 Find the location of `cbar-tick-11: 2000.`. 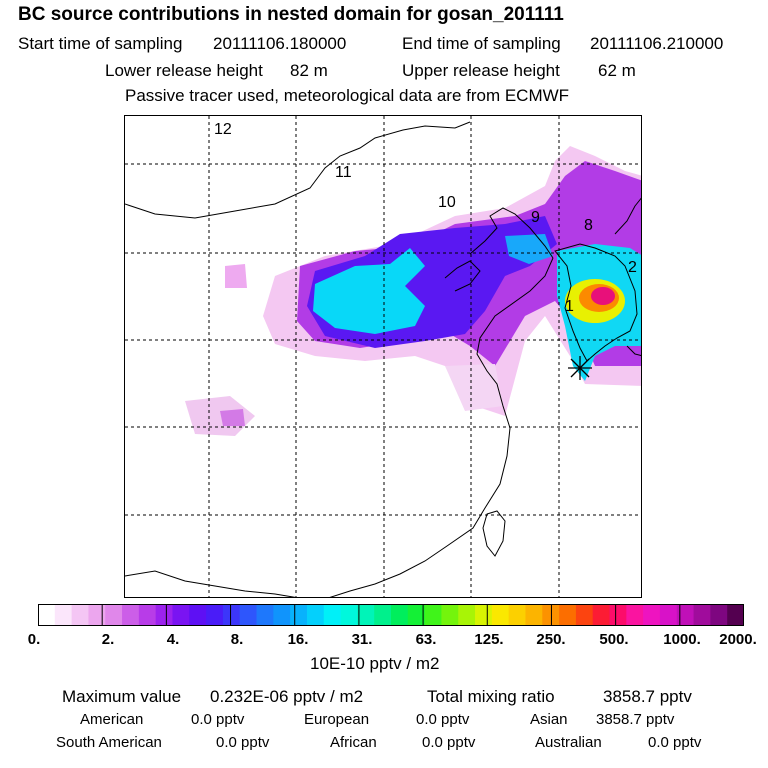

cbar-tick-11: 2000. is located at coordinates (738, 639).